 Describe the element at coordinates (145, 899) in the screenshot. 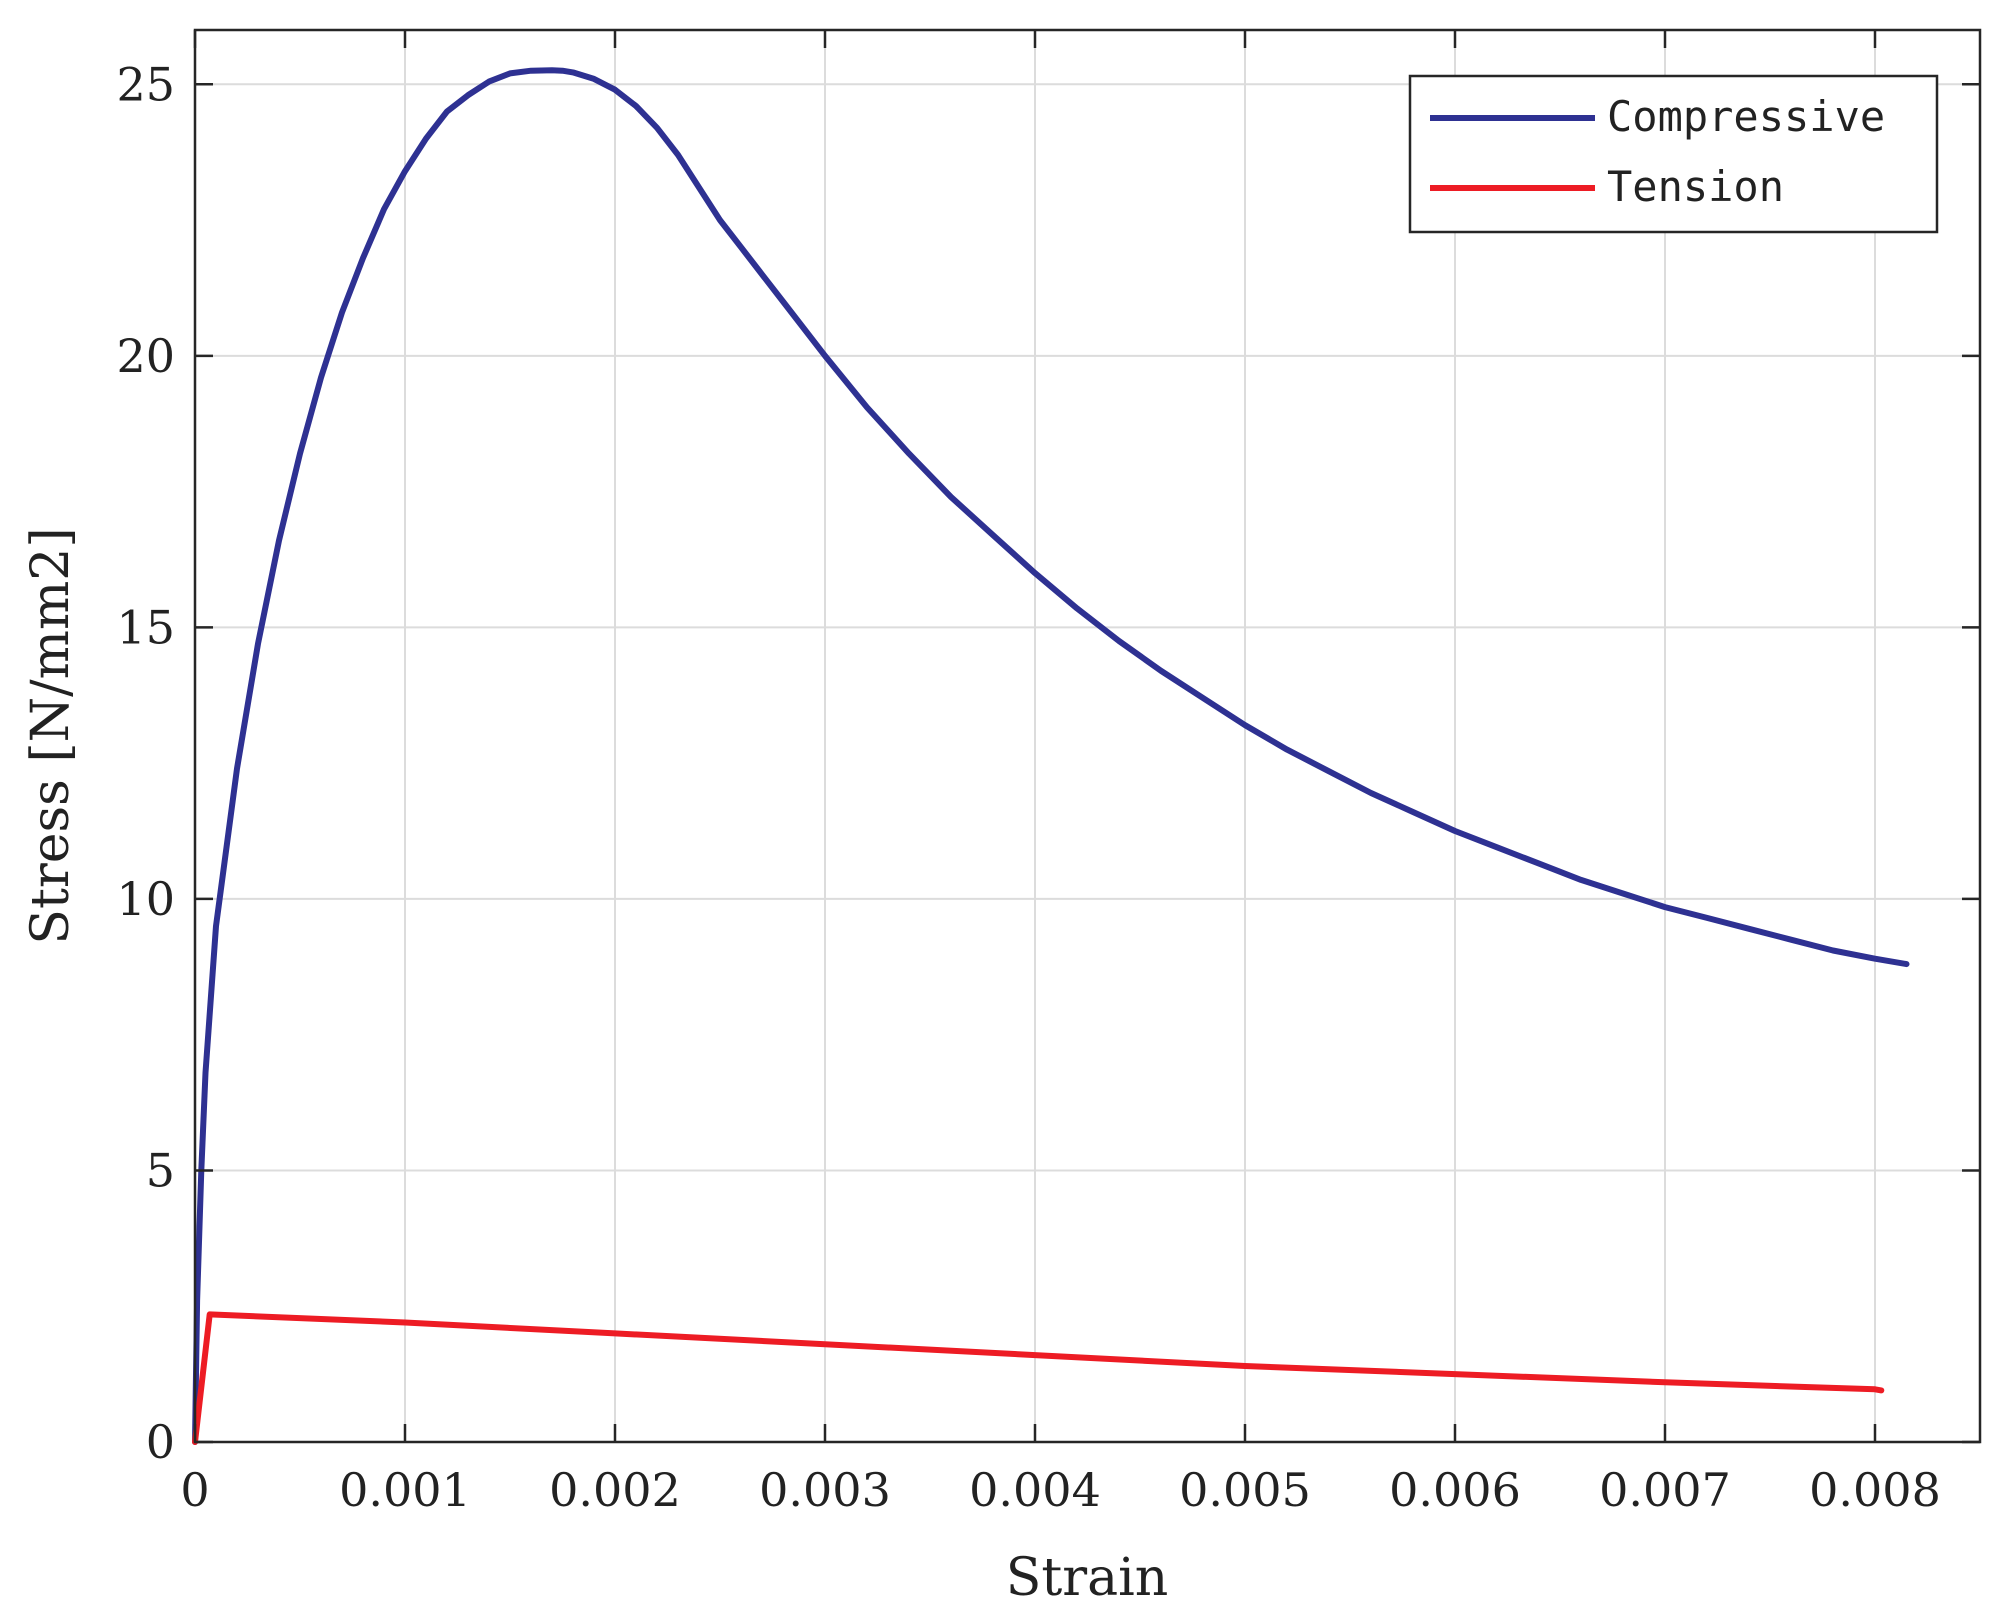

I see `y-tick-label: 10` at that location.